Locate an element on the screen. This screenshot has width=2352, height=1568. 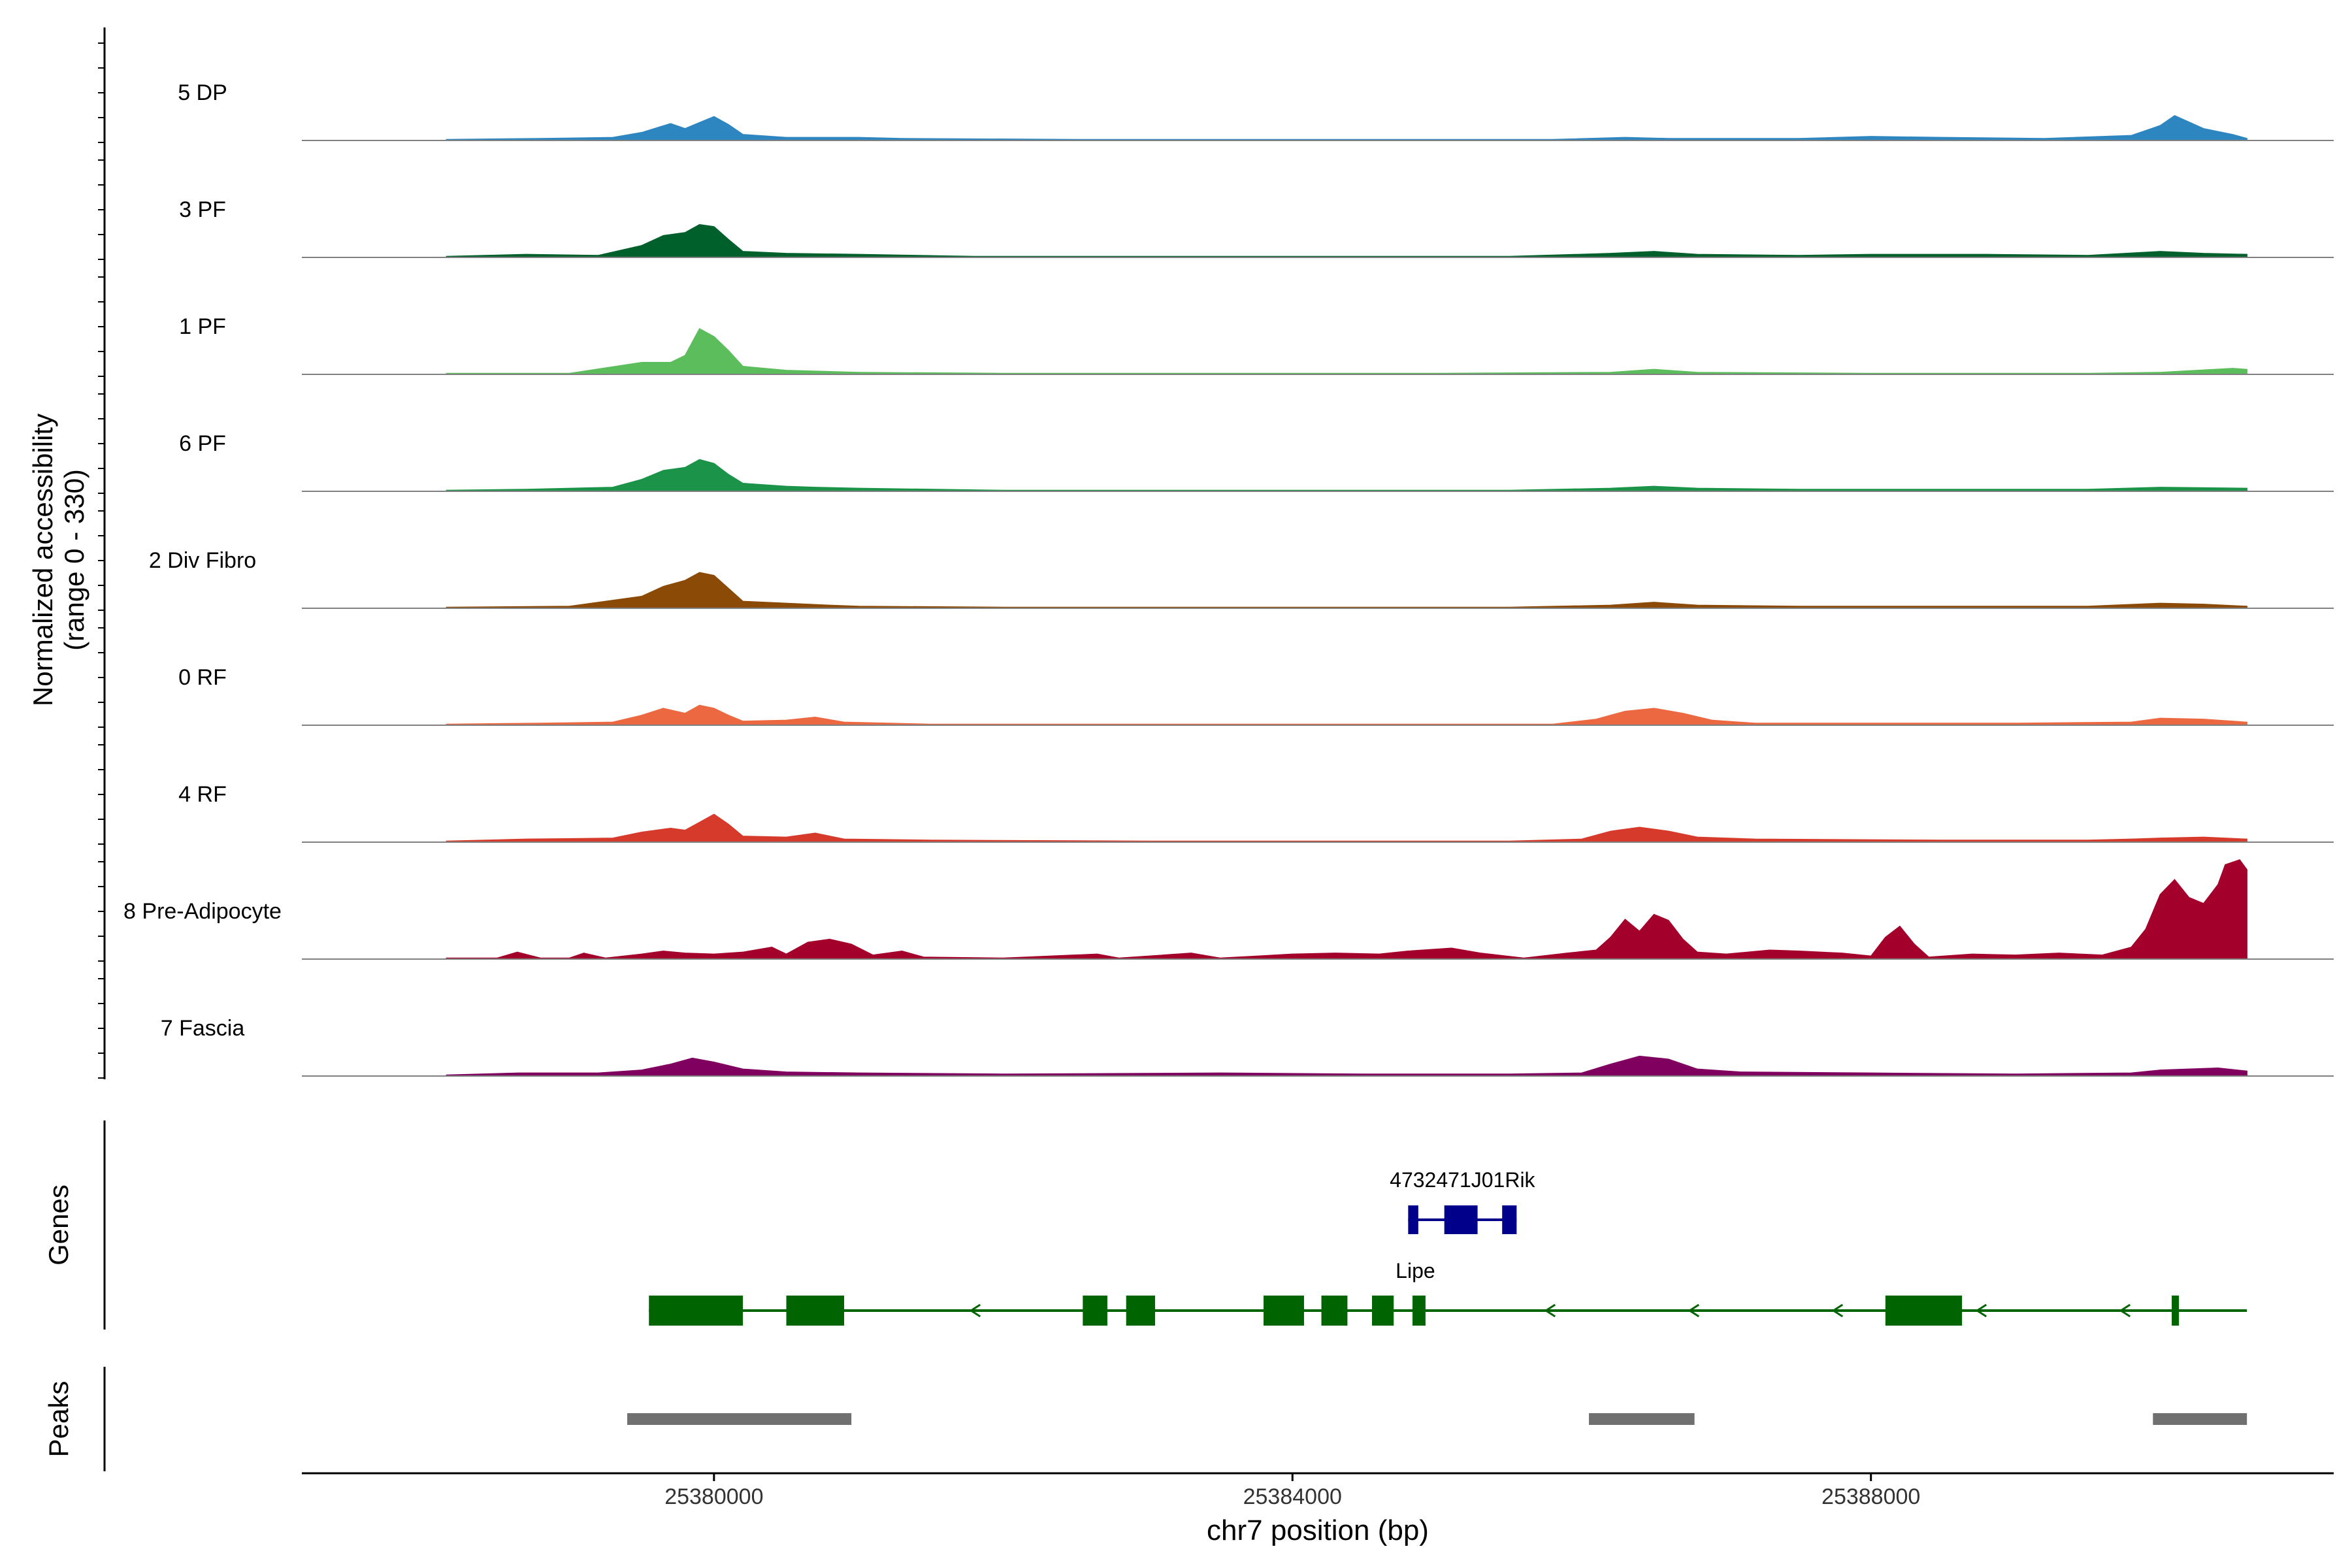
track-label: 3 PF is located at coordinates (202, 209).